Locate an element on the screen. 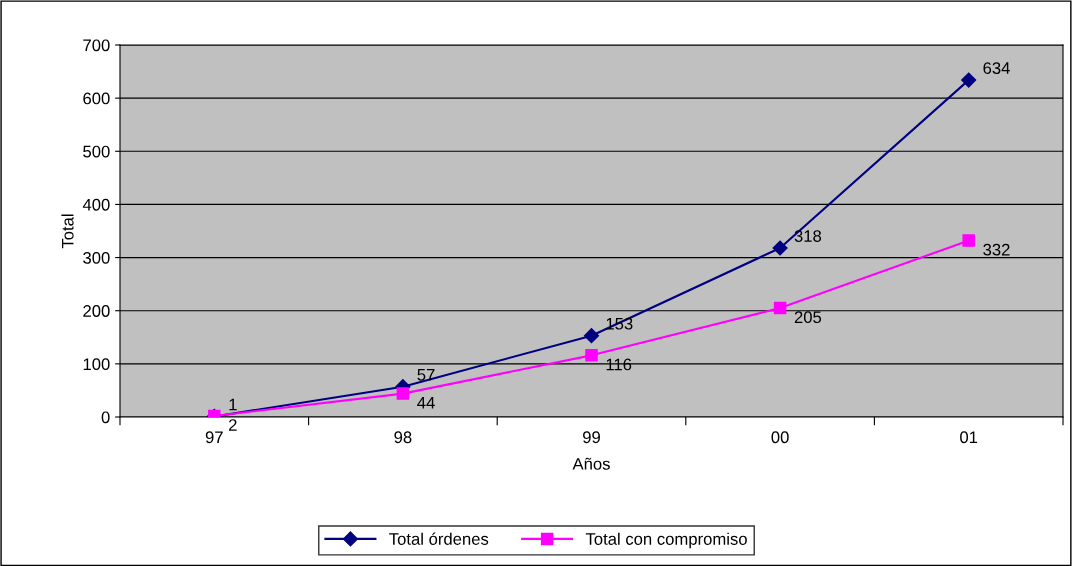  legend-label: Total con compromiso is located at coordinates (666, 540).